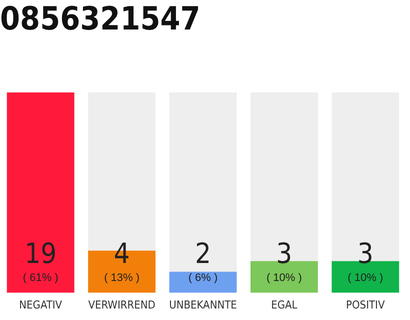  I want to click on x-tick-label: NEGATIV, so click(40, 305).